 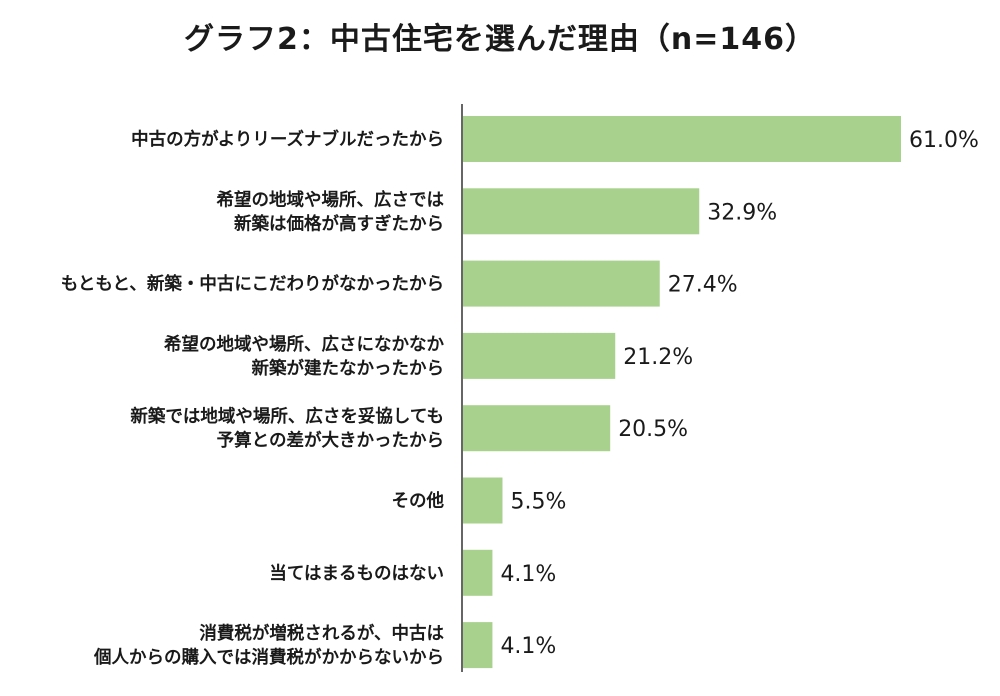 What do you see at coordinates (348, 368) in the screenshot?
I see `category-label-4-line-2: 新築が建たなかったから` at bounding box center [348, 368].